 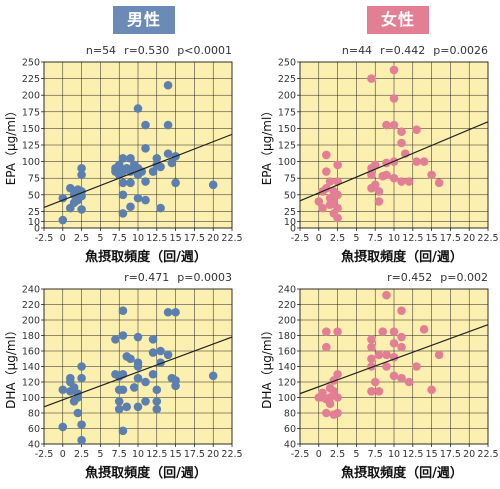 What do you see at coordinates (119, 454) in the screenshot?
I see `x-tick-label: 7.5` at bounding box center [119, 454].